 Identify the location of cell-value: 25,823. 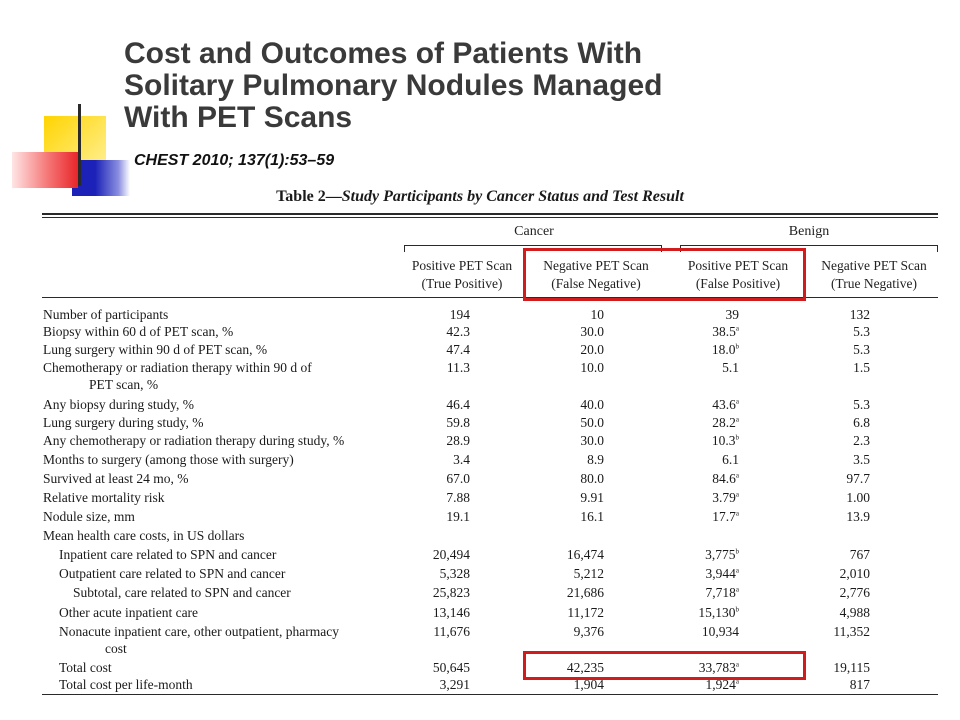
(451, 592).